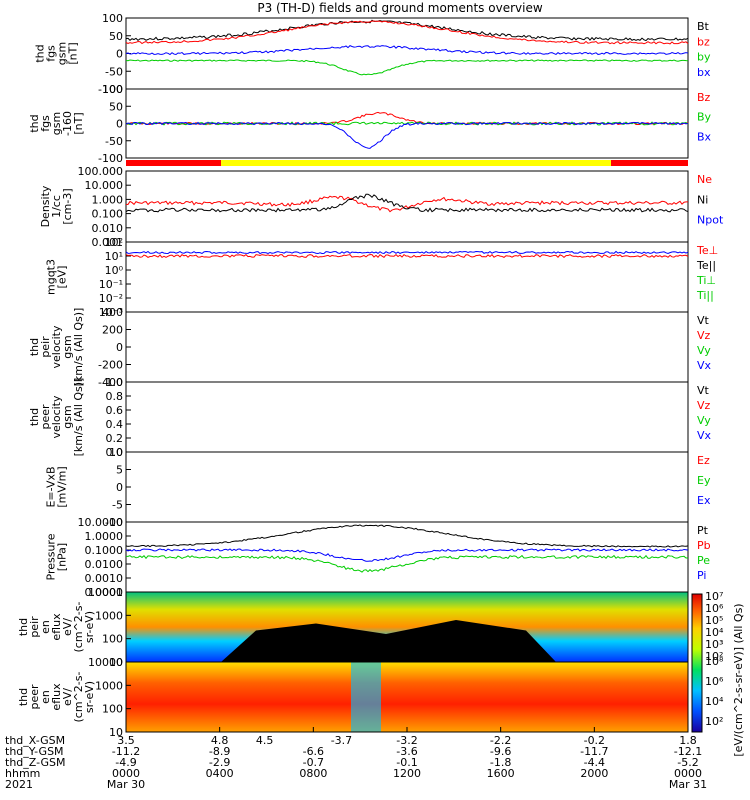 Image resolution: width=750 pixels, height=800 pixels. What do you see at coordinates (101, 171) in the screenshot?
I see `ytick-label: 100.000` at bounding box center [101, 171].